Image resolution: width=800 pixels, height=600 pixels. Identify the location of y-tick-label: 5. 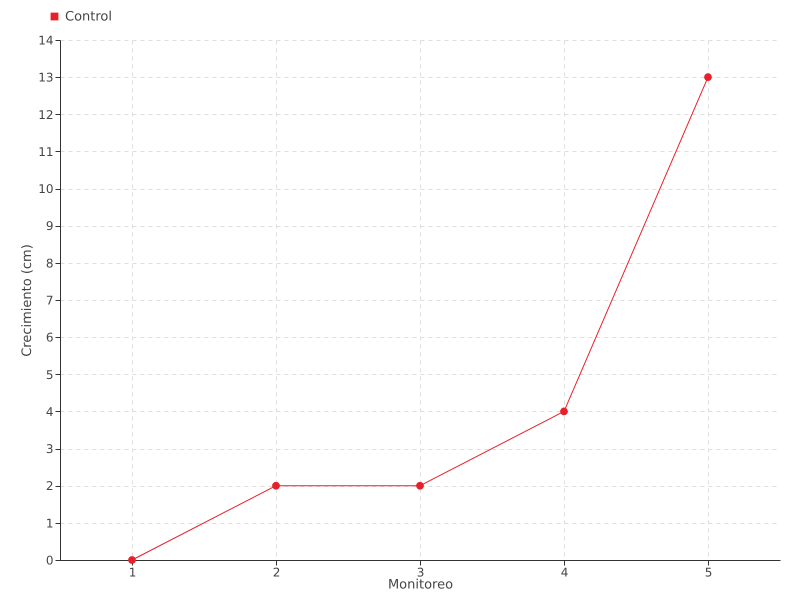
(50, 375).